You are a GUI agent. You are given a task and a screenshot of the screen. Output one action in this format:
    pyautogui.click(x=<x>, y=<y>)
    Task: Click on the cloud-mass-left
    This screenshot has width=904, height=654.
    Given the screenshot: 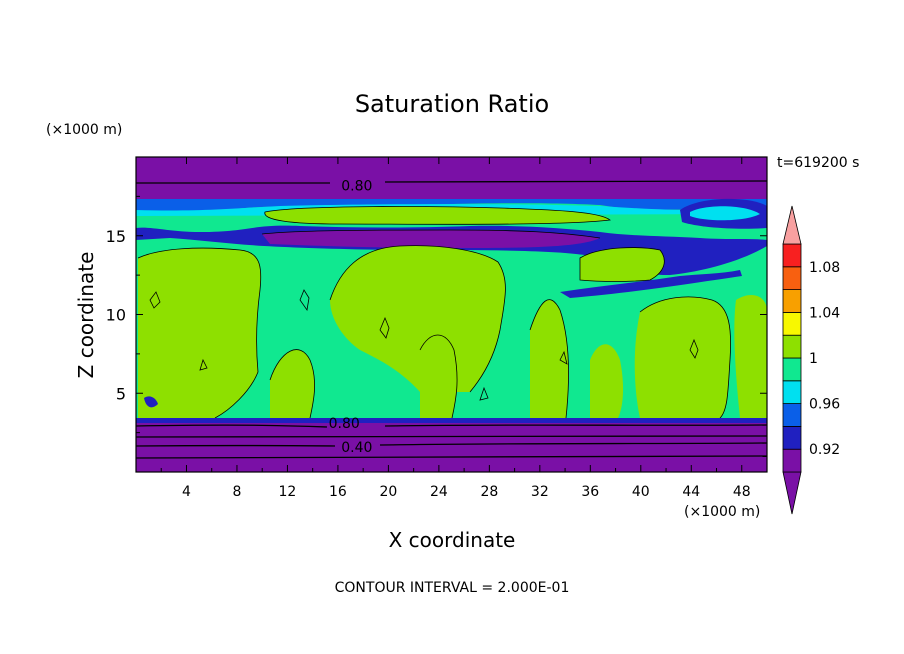 What is the action you would take?
    pyautogui.click(x=199, y=333)
    